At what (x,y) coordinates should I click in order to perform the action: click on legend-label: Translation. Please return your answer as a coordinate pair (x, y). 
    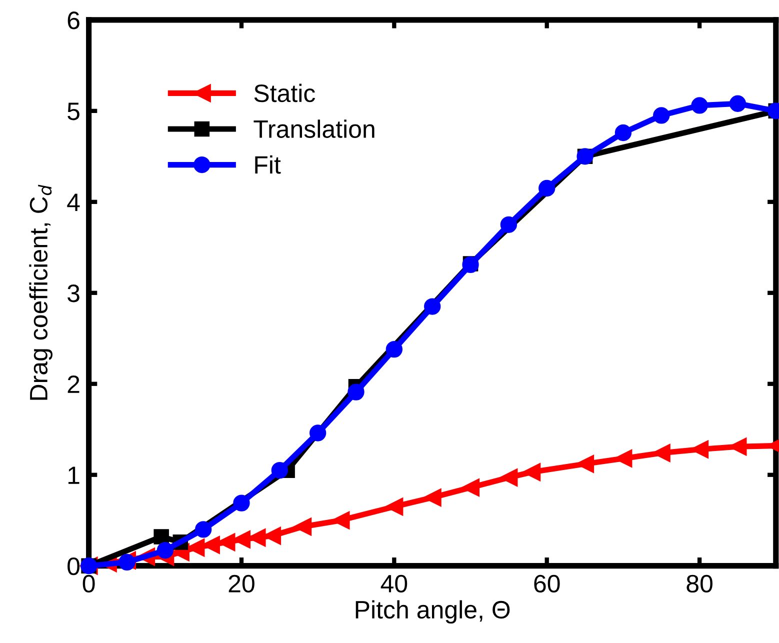
    Looking at the image, I should click on (314, 129).